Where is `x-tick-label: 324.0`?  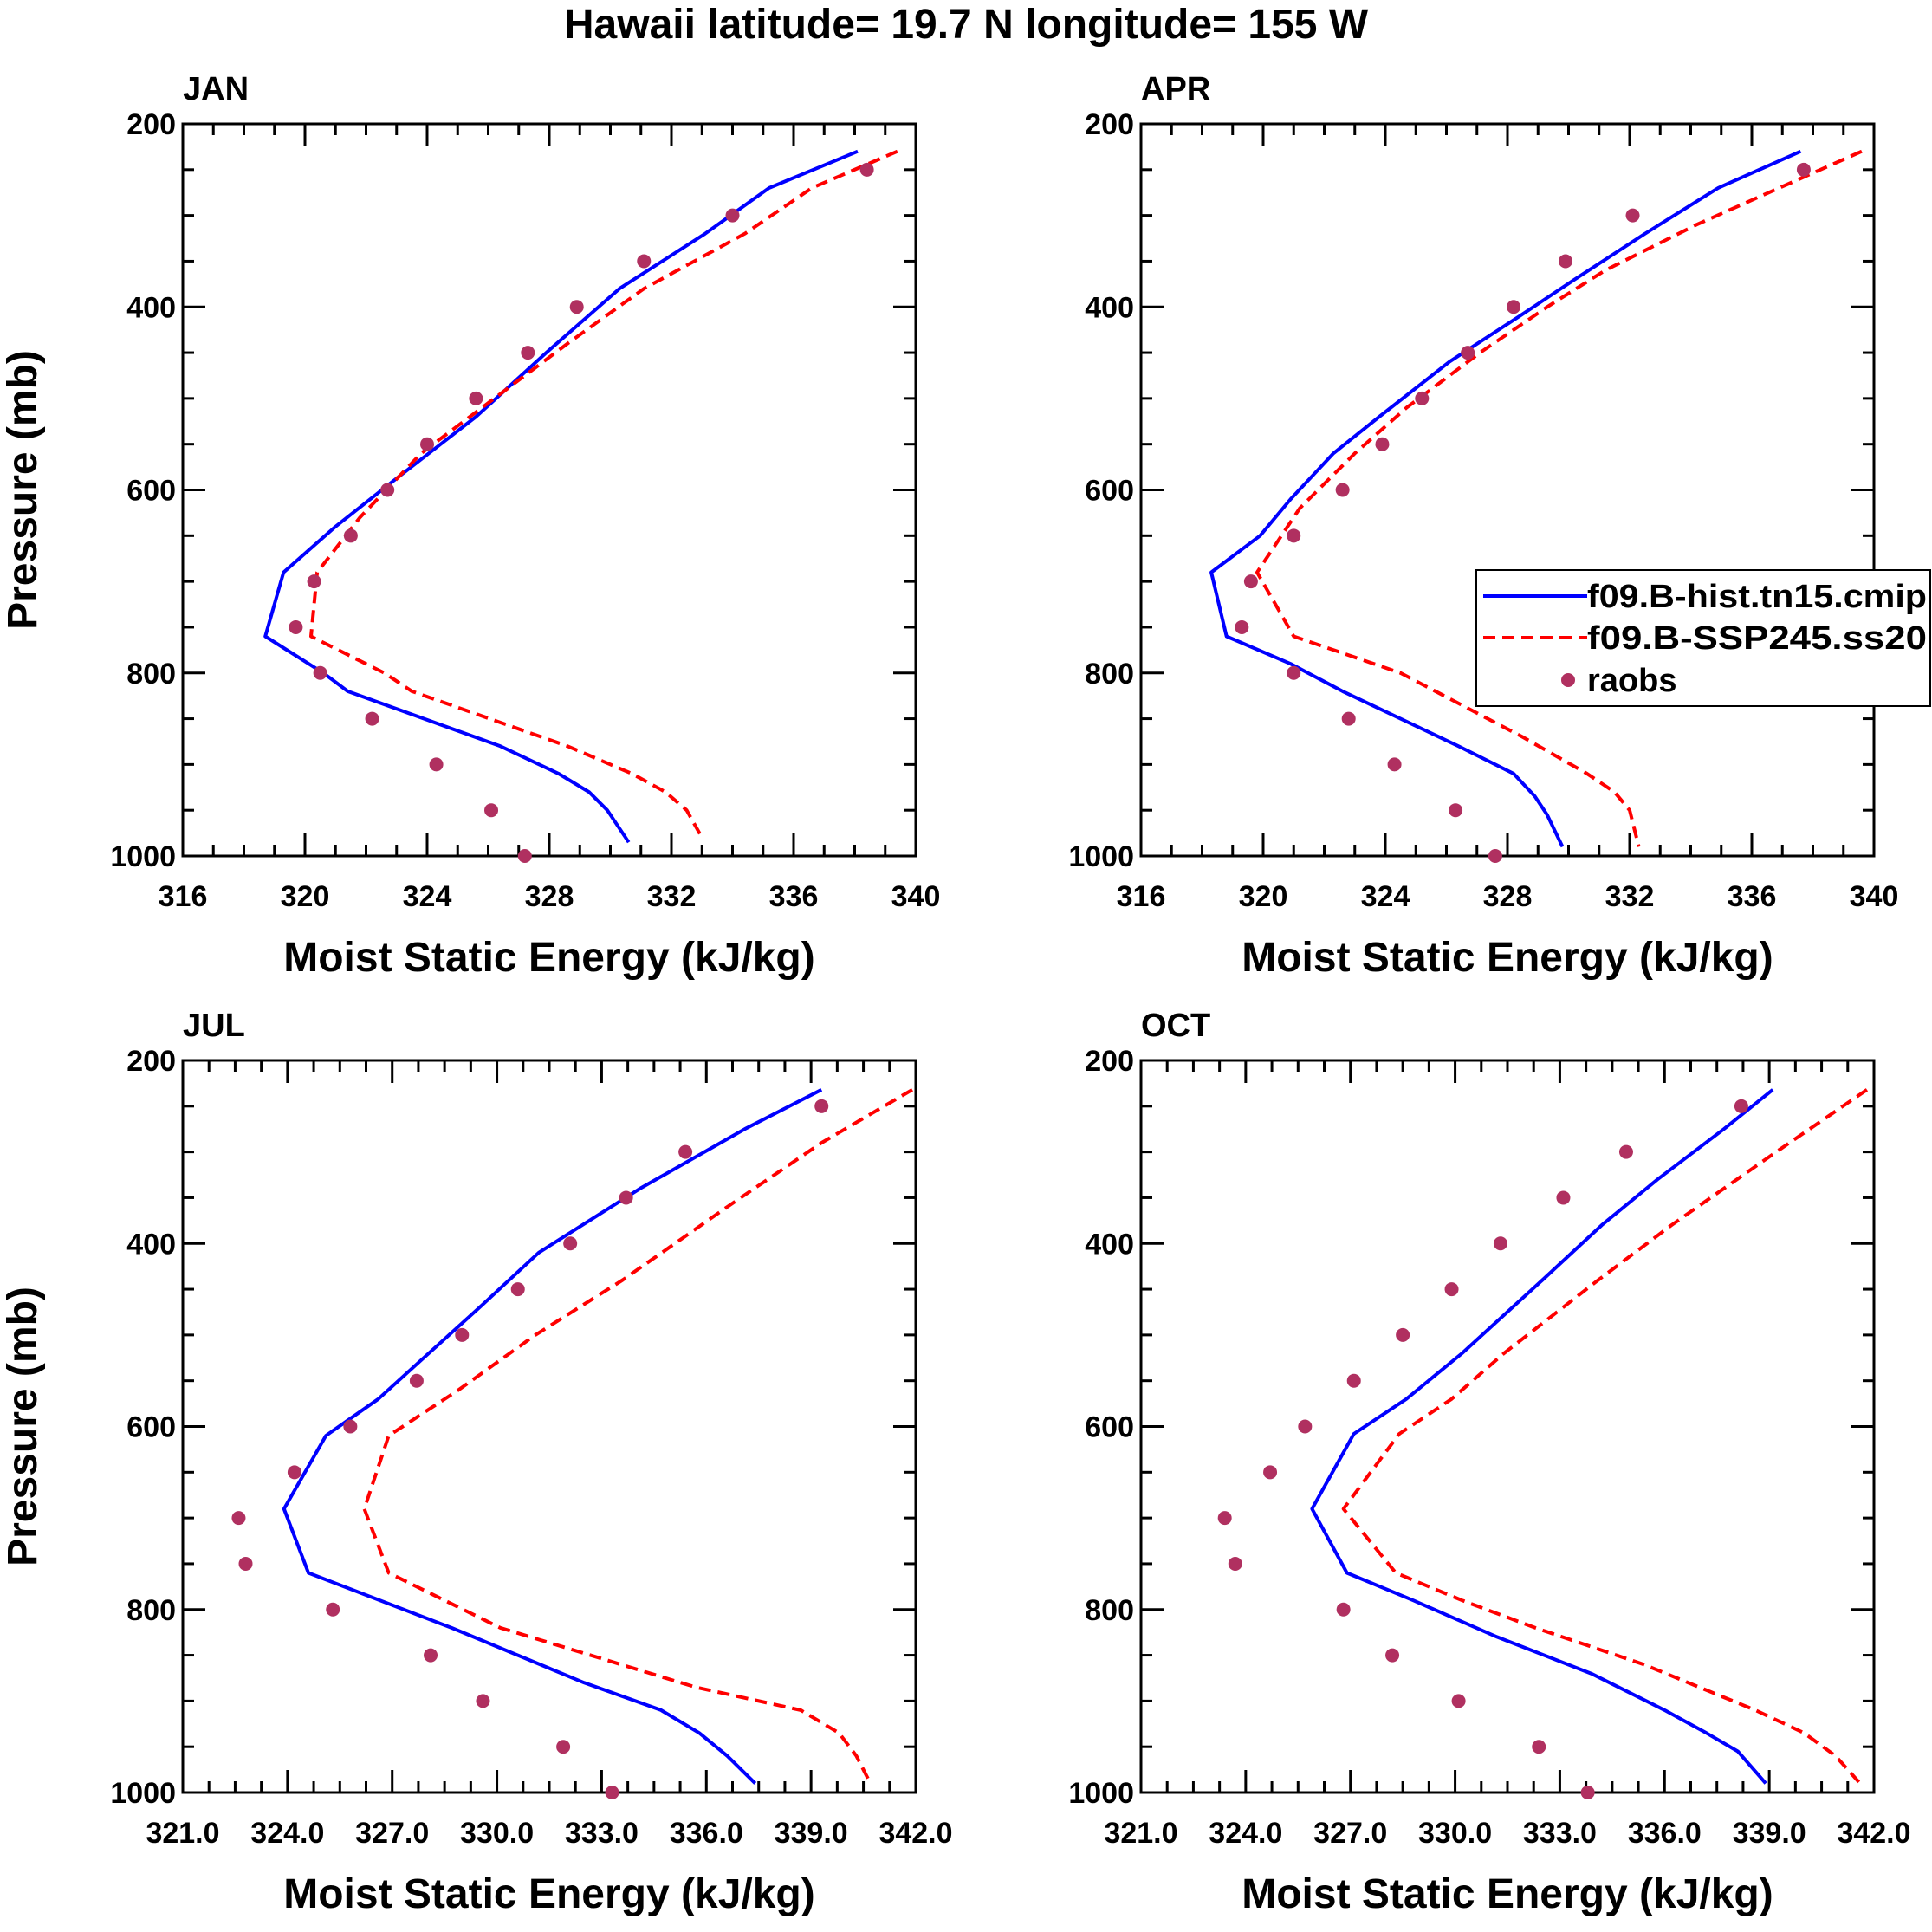 x-tick-label: 324.0 is located at coordinates (1246, 1833).